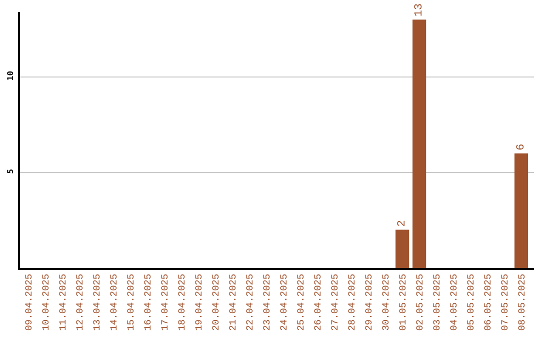  Describe the element at coordinates (334, 302) in the screenshot. I see `x-tick-label: 27.04.2025` at that location.